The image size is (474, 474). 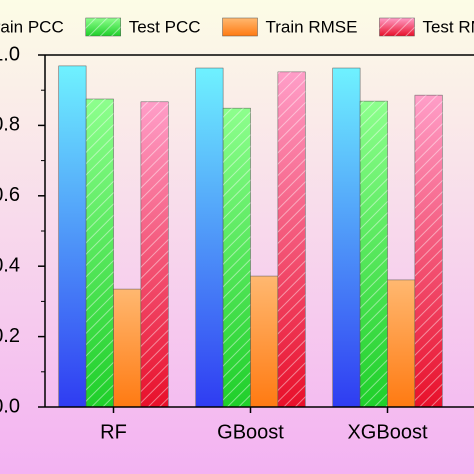 I want to click on legend-label: Train PCC, so click(x=32, y=26).